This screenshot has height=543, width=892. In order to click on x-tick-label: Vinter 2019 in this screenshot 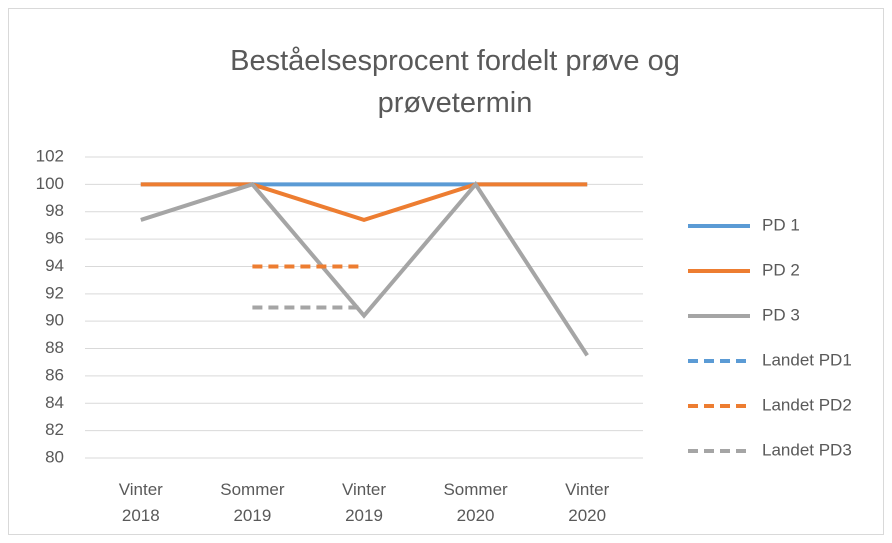, I will do `click(364, 502)`.